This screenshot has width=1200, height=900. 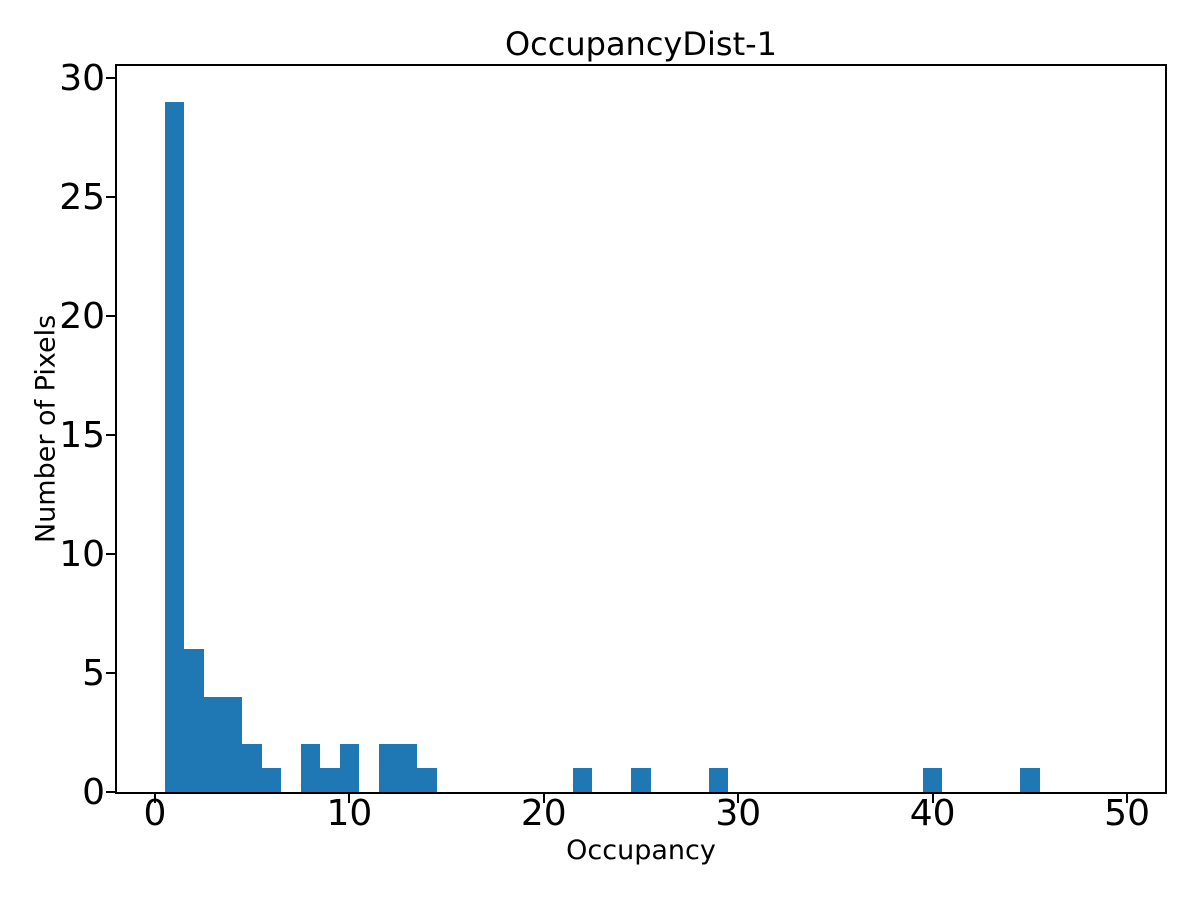 I want to click on y-tick-label: 0, so click(x=93, y=792).